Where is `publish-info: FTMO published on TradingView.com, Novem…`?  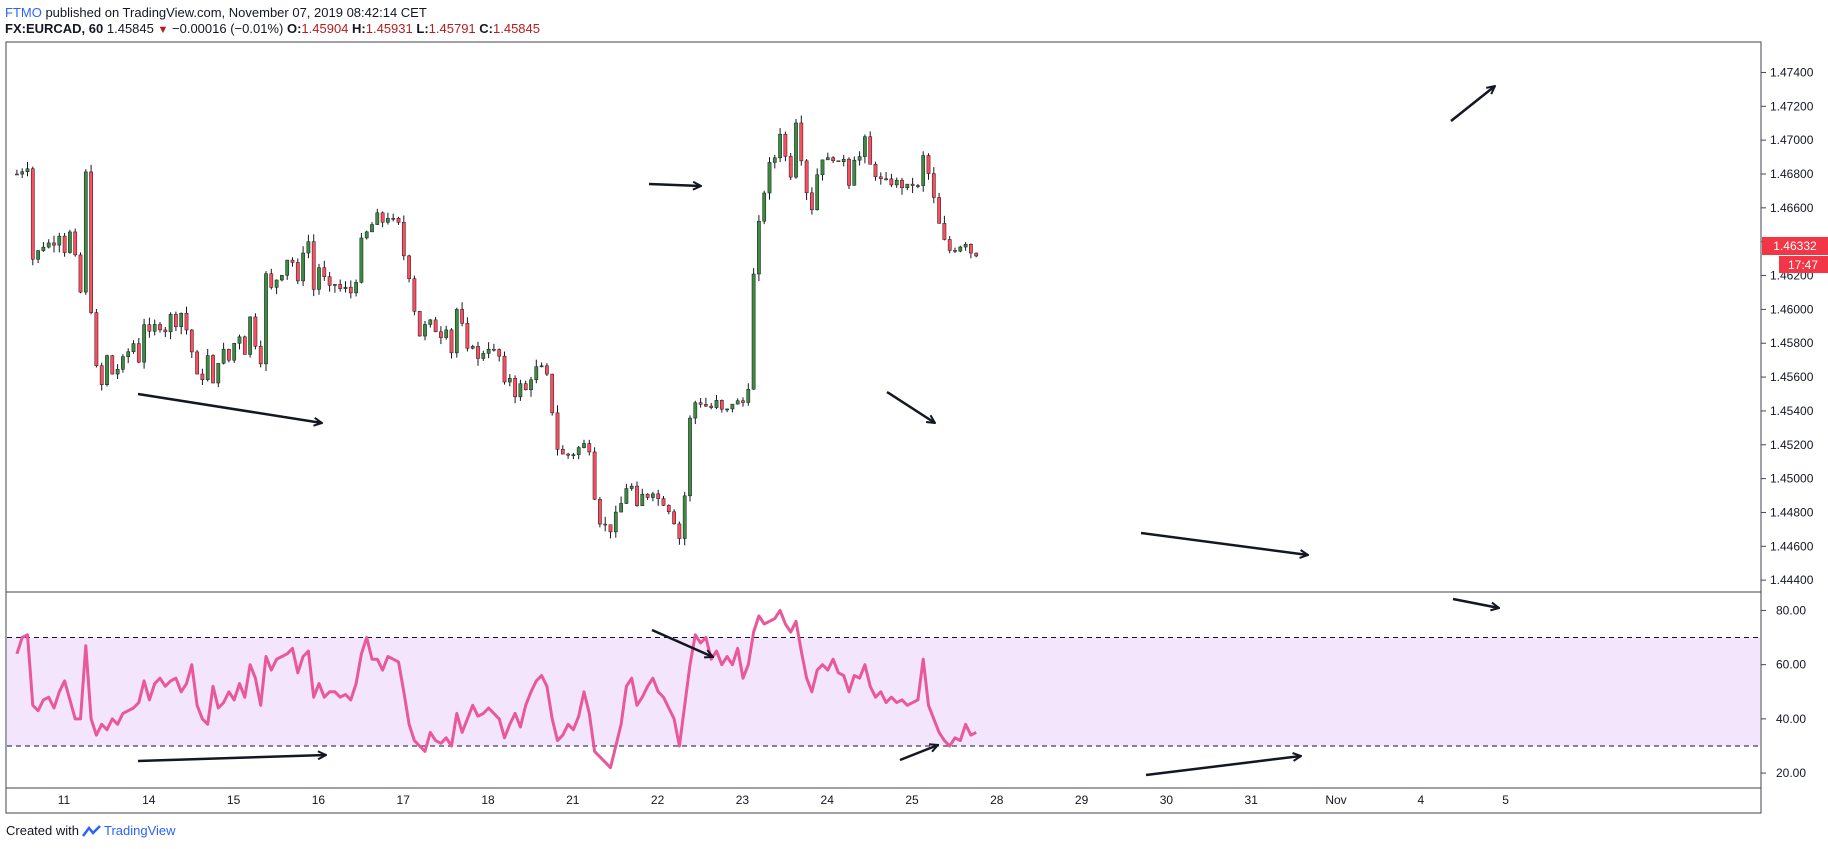
publish-info: FTMO published on TradingView.com, Novem… is located at coordinates (216, 12).